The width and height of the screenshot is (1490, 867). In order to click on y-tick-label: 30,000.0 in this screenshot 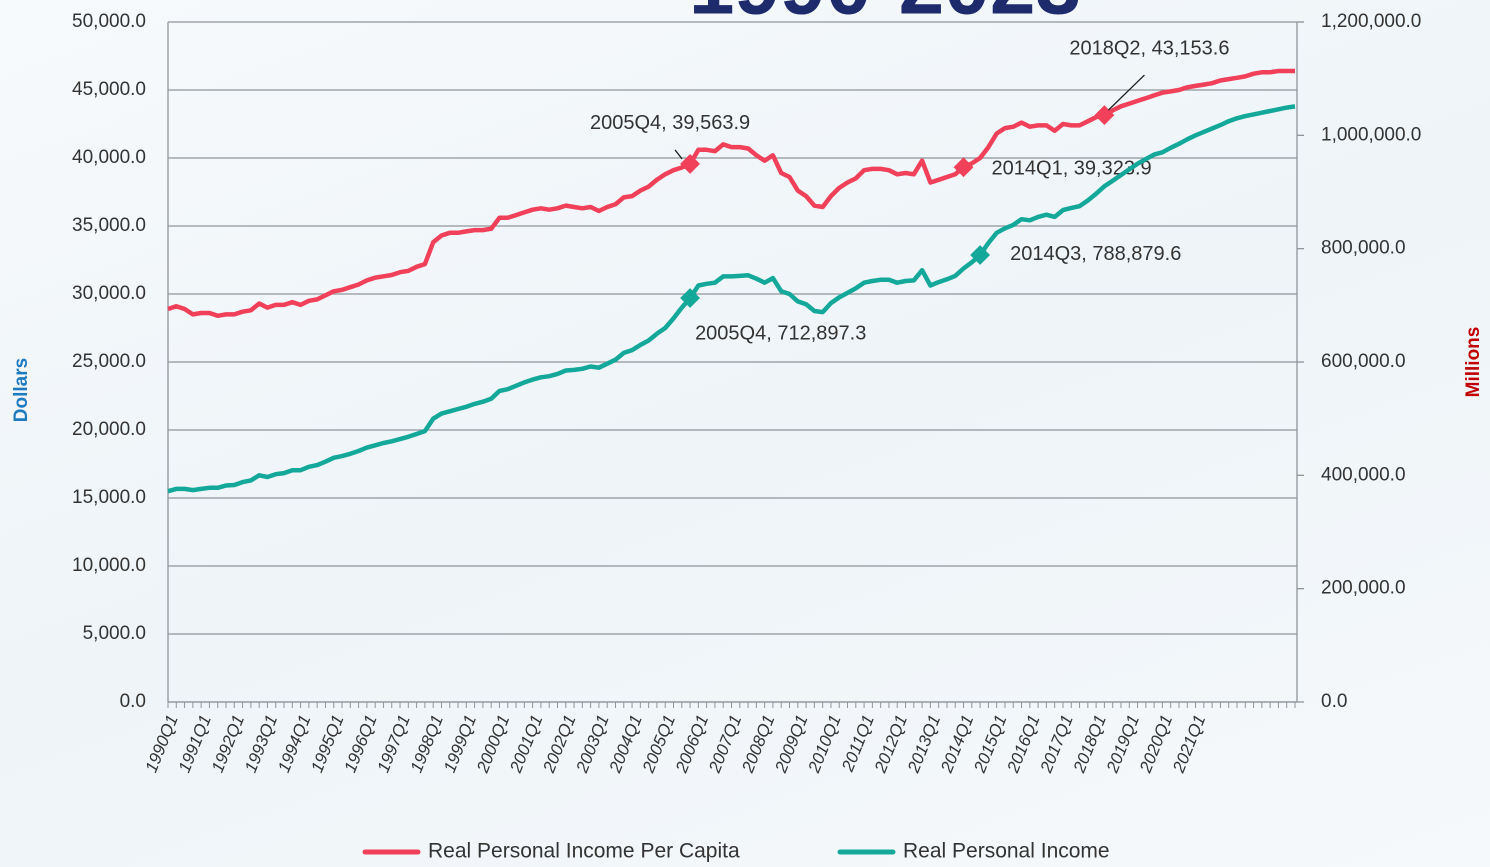, I will do `click(109, 293)`.